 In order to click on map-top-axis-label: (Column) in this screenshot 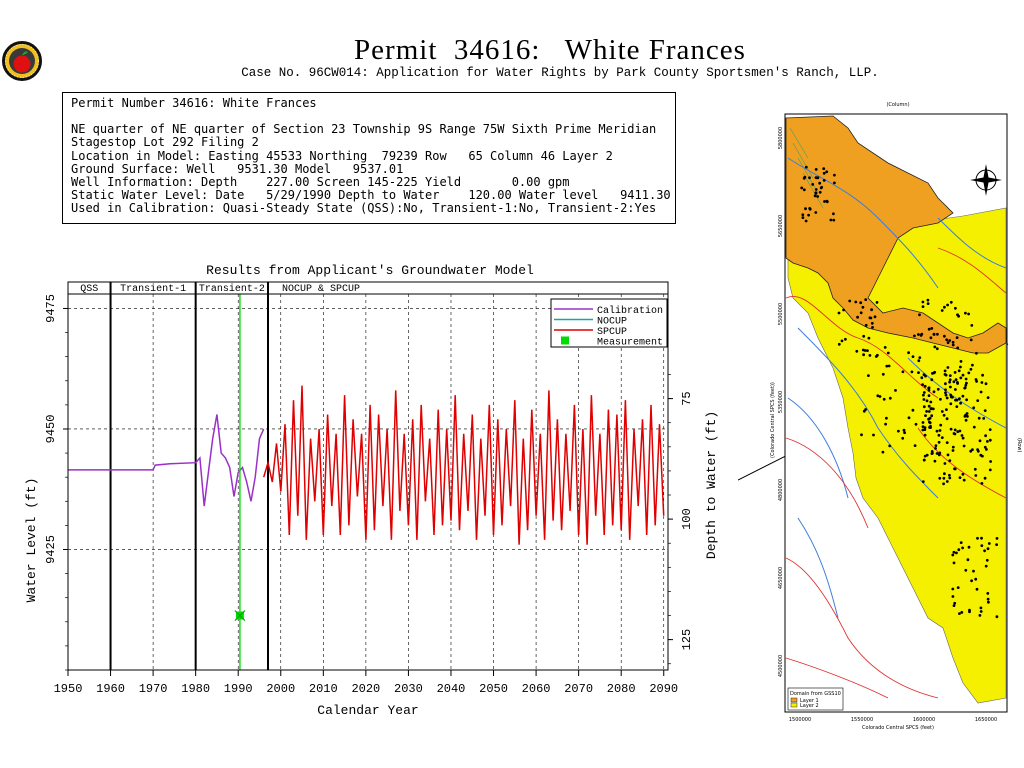, I will do `click(897, 105)`.